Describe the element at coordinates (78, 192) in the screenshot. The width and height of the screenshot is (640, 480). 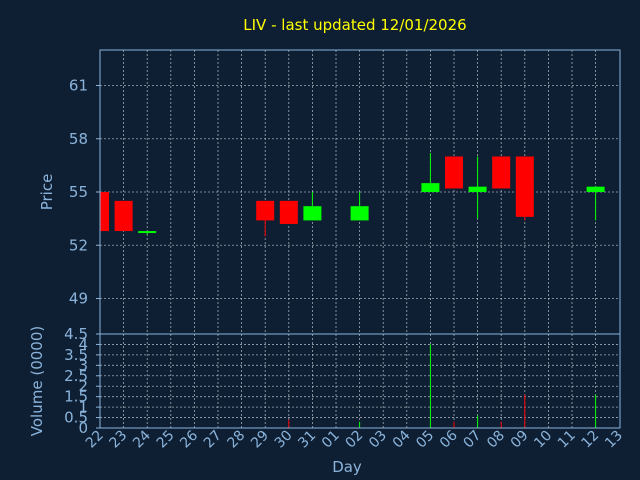
I see `price-tick-label: 55` at that location.